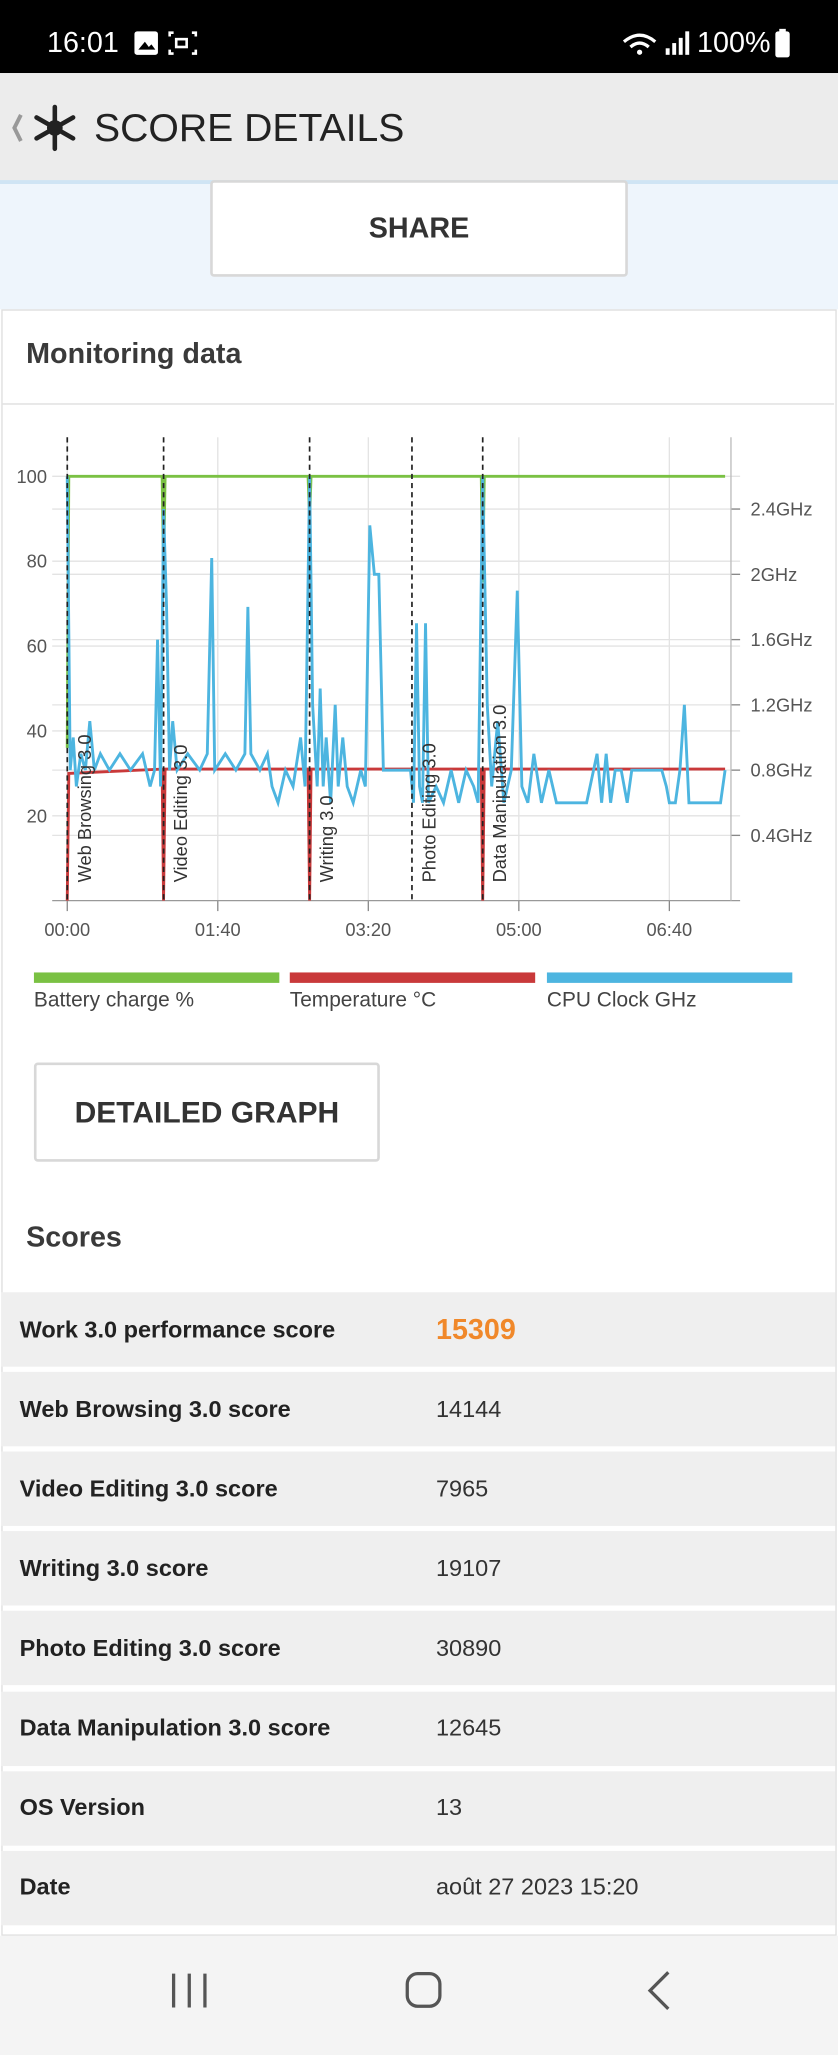 This screenshot has height=2055, width=838. What do you see at coordinates (782, 43) in the screenshot?
I see `battery-icon` at bounding box center [782, 43].